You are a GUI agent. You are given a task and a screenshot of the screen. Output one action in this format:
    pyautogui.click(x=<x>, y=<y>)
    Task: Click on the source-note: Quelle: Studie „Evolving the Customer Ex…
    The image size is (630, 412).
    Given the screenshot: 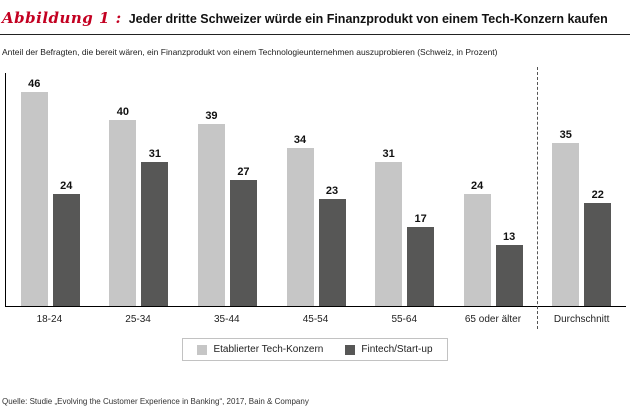 What is the action you would take?
    pyautogui.click(x=155, y=401)
    